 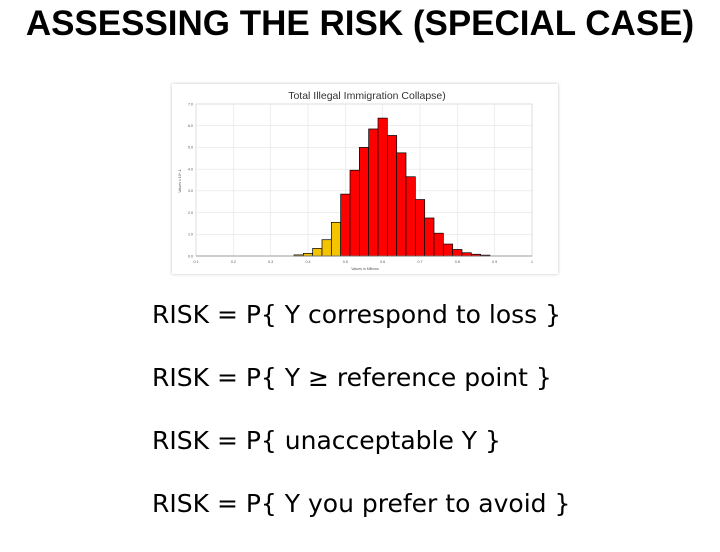 What do you see at coordinates (190, 213) in the screenshot?
I see `y-tick-label: 2.0` at bounding box center [190, 213].